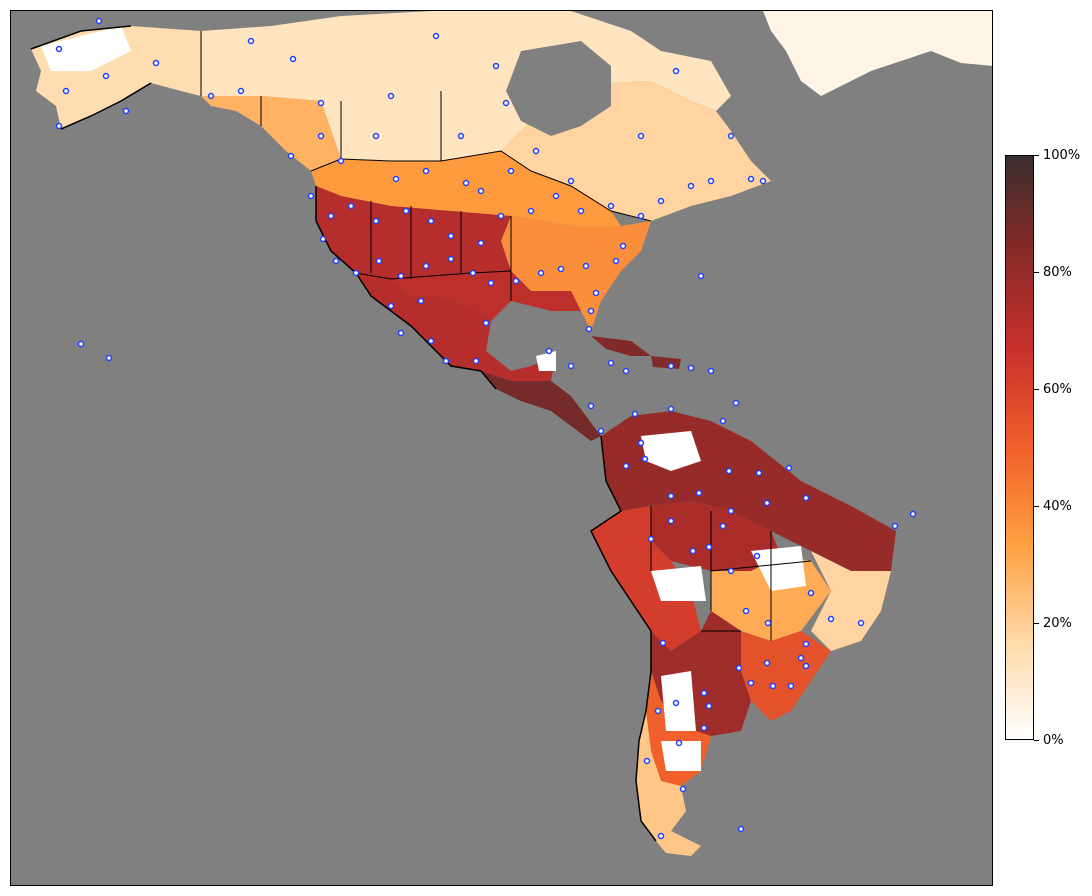 The height and width of the screenshot is (896, 1092). Describe the element at coordinates (678, 843) in the screenshot. I see `tierra-del-fuego-land` at that location.